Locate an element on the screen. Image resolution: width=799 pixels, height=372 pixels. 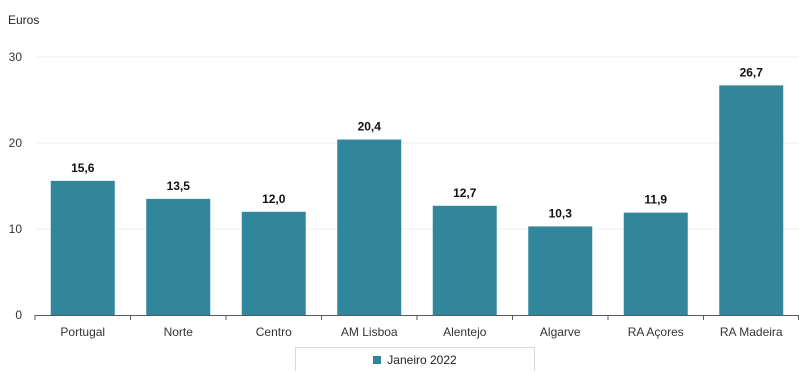
data-label: 12,0 is located at coordinates (274, 199).